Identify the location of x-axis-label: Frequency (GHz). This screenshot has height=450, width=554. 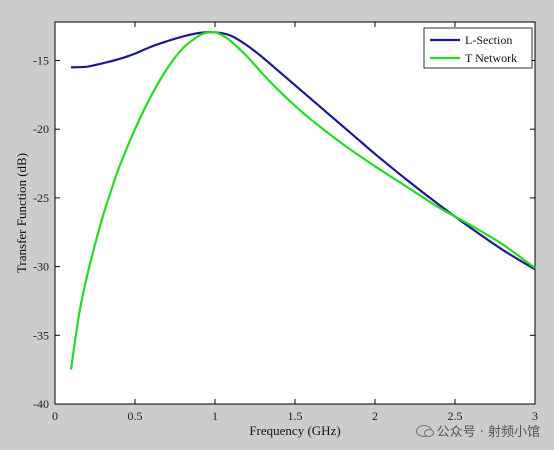
(294, 430).